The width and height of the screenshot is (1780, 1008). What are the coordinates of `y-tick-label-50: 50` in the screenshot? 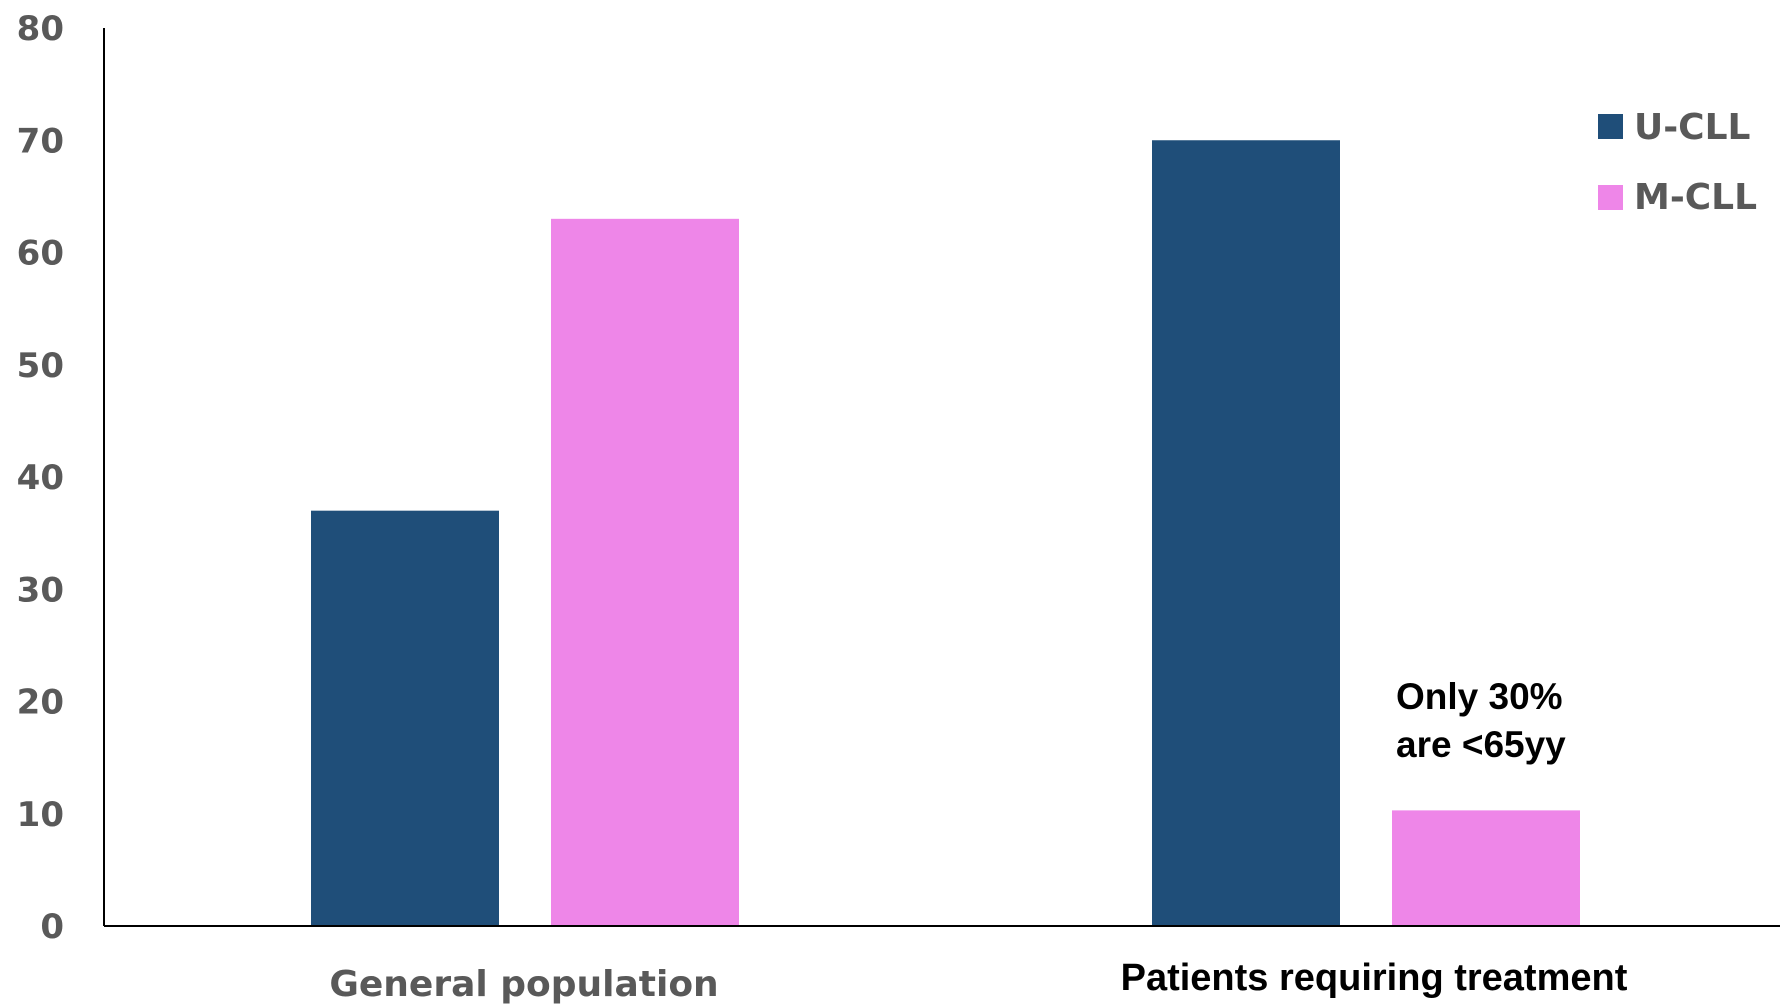 It's located at (40, 366).